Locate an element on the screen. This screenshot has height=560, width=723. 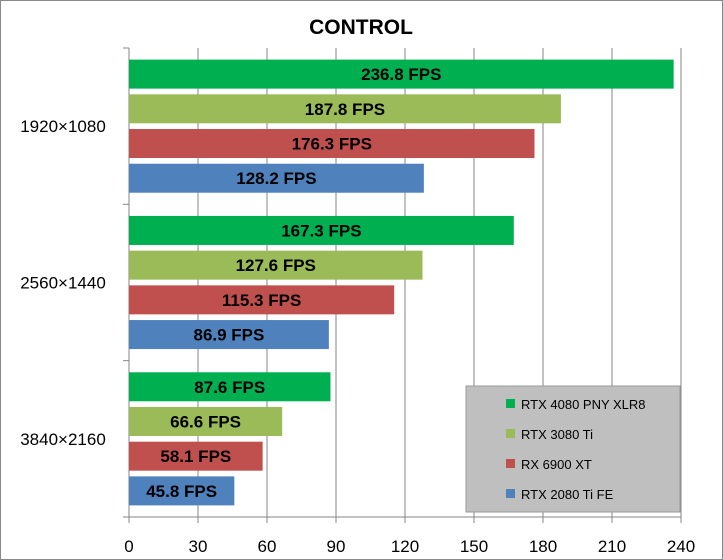
bar-value-label: 187.8 FPS is located at coordinates (345, 109).